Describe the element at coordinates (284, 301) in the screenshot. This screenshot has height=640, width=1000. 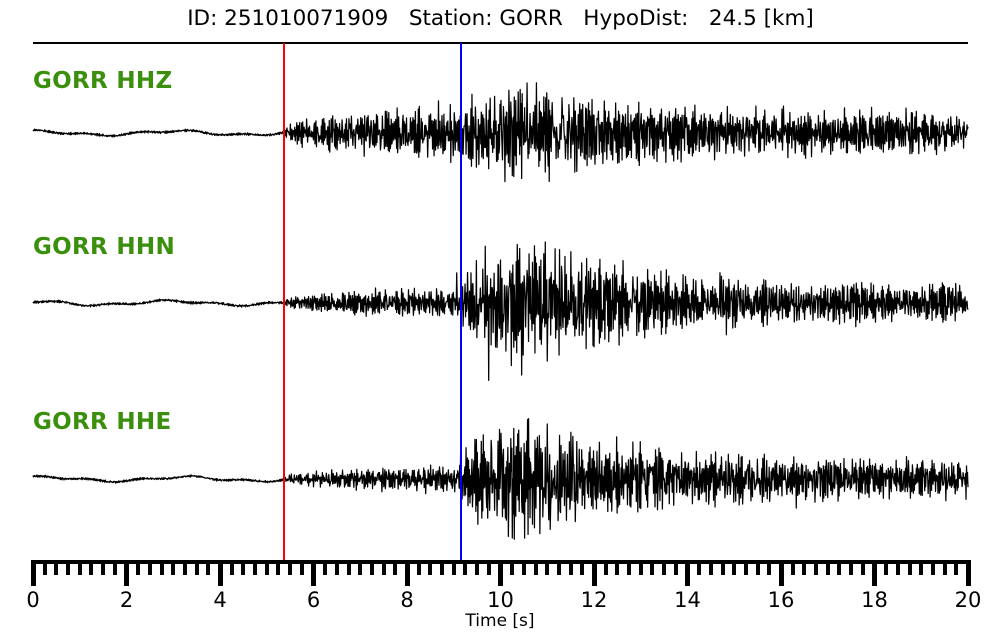
I see `p-arrival-marker` at that location.